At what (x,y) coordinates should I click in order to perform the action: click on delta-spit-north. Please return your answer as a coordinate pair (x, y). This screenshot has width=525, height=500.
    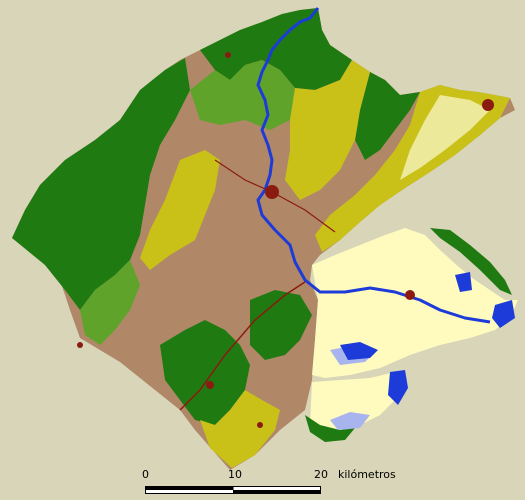
    Looking at the image, I should click on (471, 261).